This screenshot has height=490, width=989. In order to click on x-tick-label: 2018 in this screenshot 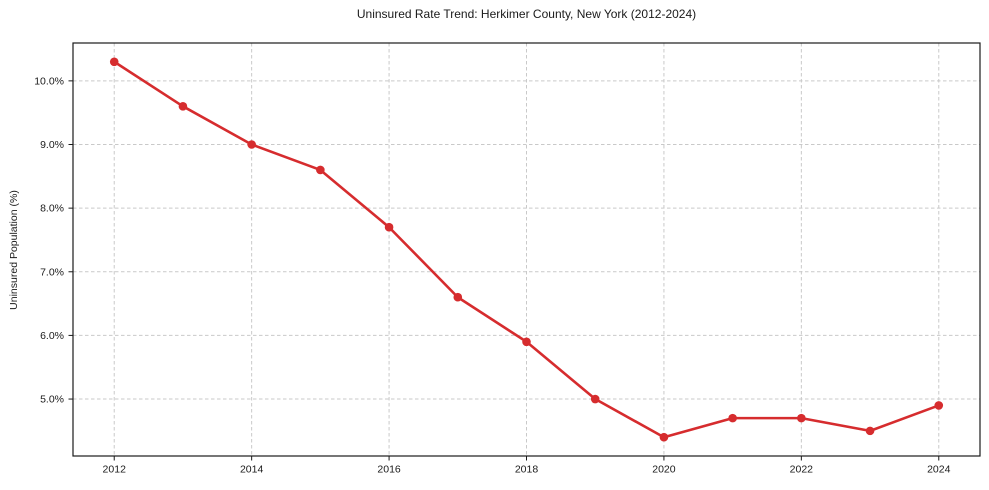, I will do `click(527, 470)`.